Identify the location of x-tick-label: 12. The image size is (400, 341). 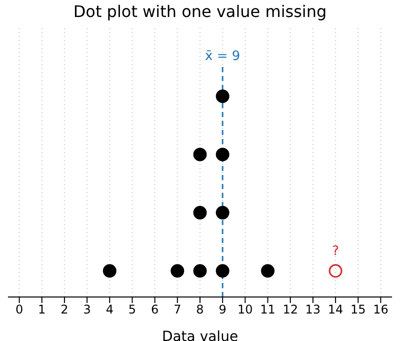
(290, 309).